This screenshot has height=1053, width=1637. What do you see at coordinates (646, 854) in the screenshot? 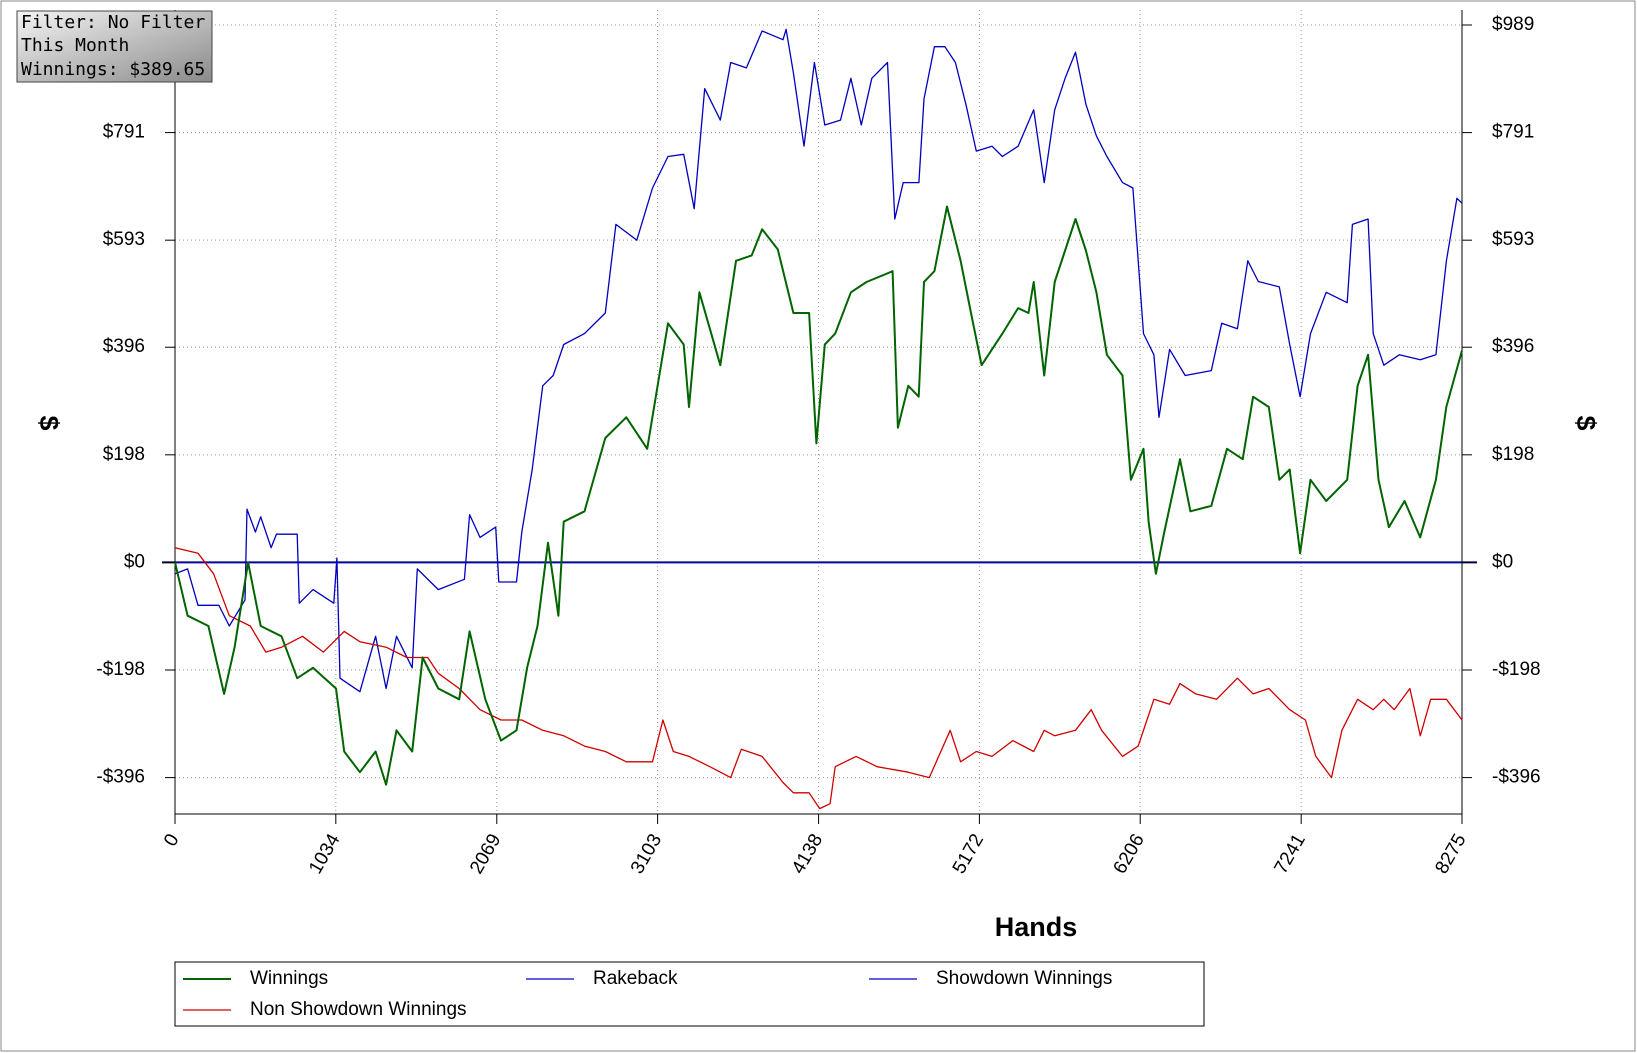
I see `x-tick-label: 3103` at bounding box center [646, 854].